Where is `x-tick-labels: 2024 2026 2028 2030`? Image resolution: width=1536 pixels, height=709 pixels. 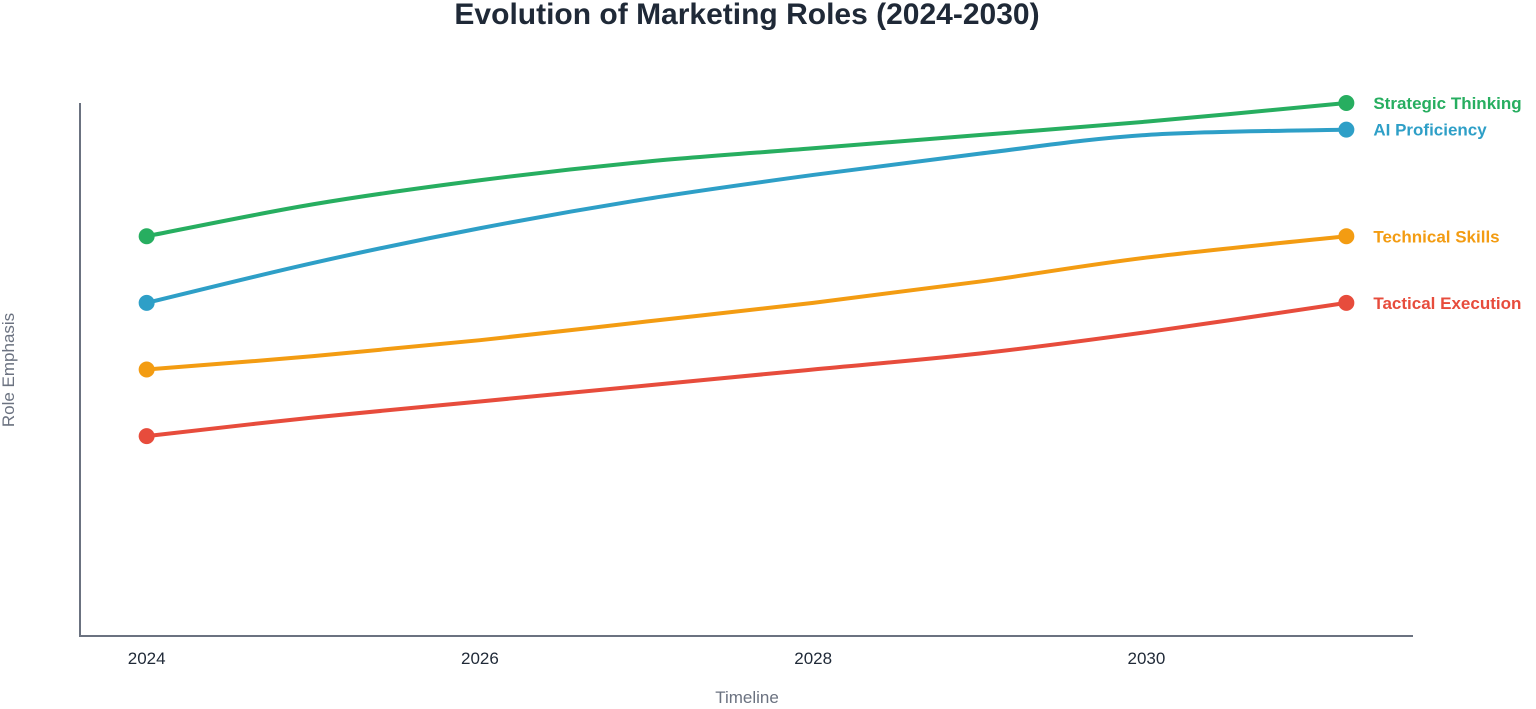
x-tick-labels: 2024 2026 2028 2030 is located at coordinates (647, 658).